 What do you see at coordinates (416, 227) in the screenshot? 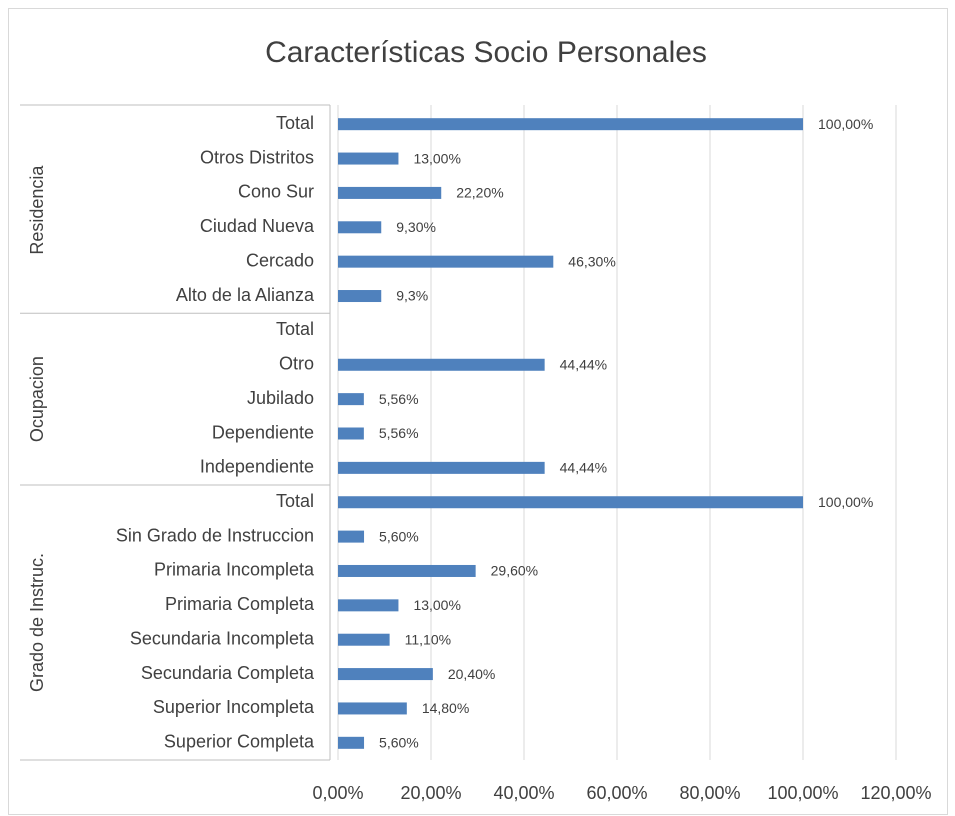
I see `data-label: 9,30%` at bounding box center [416, 227].